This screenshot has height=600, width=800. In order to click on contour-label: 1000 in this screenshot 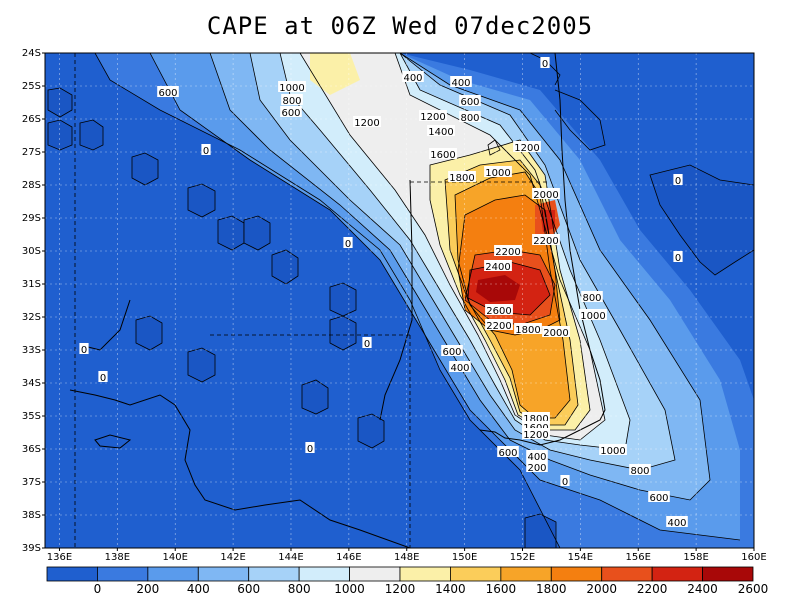, I will do `click(593, 315)`.